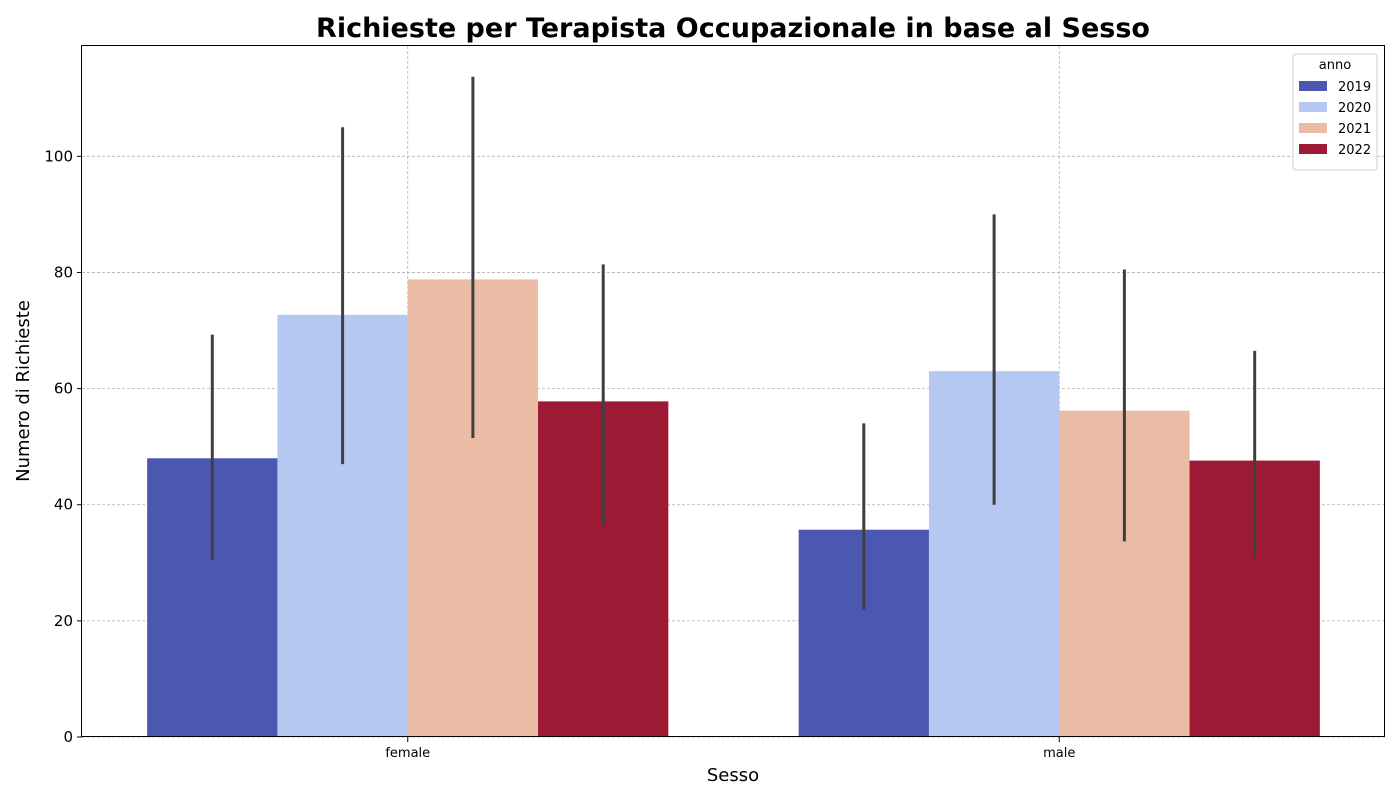 The height and width of the screenshot is (800, 1400). What do you see at coordinates (63, 272) in the screenshot?
I see `y-tick-label: 80` at bounding box center [63, 272].